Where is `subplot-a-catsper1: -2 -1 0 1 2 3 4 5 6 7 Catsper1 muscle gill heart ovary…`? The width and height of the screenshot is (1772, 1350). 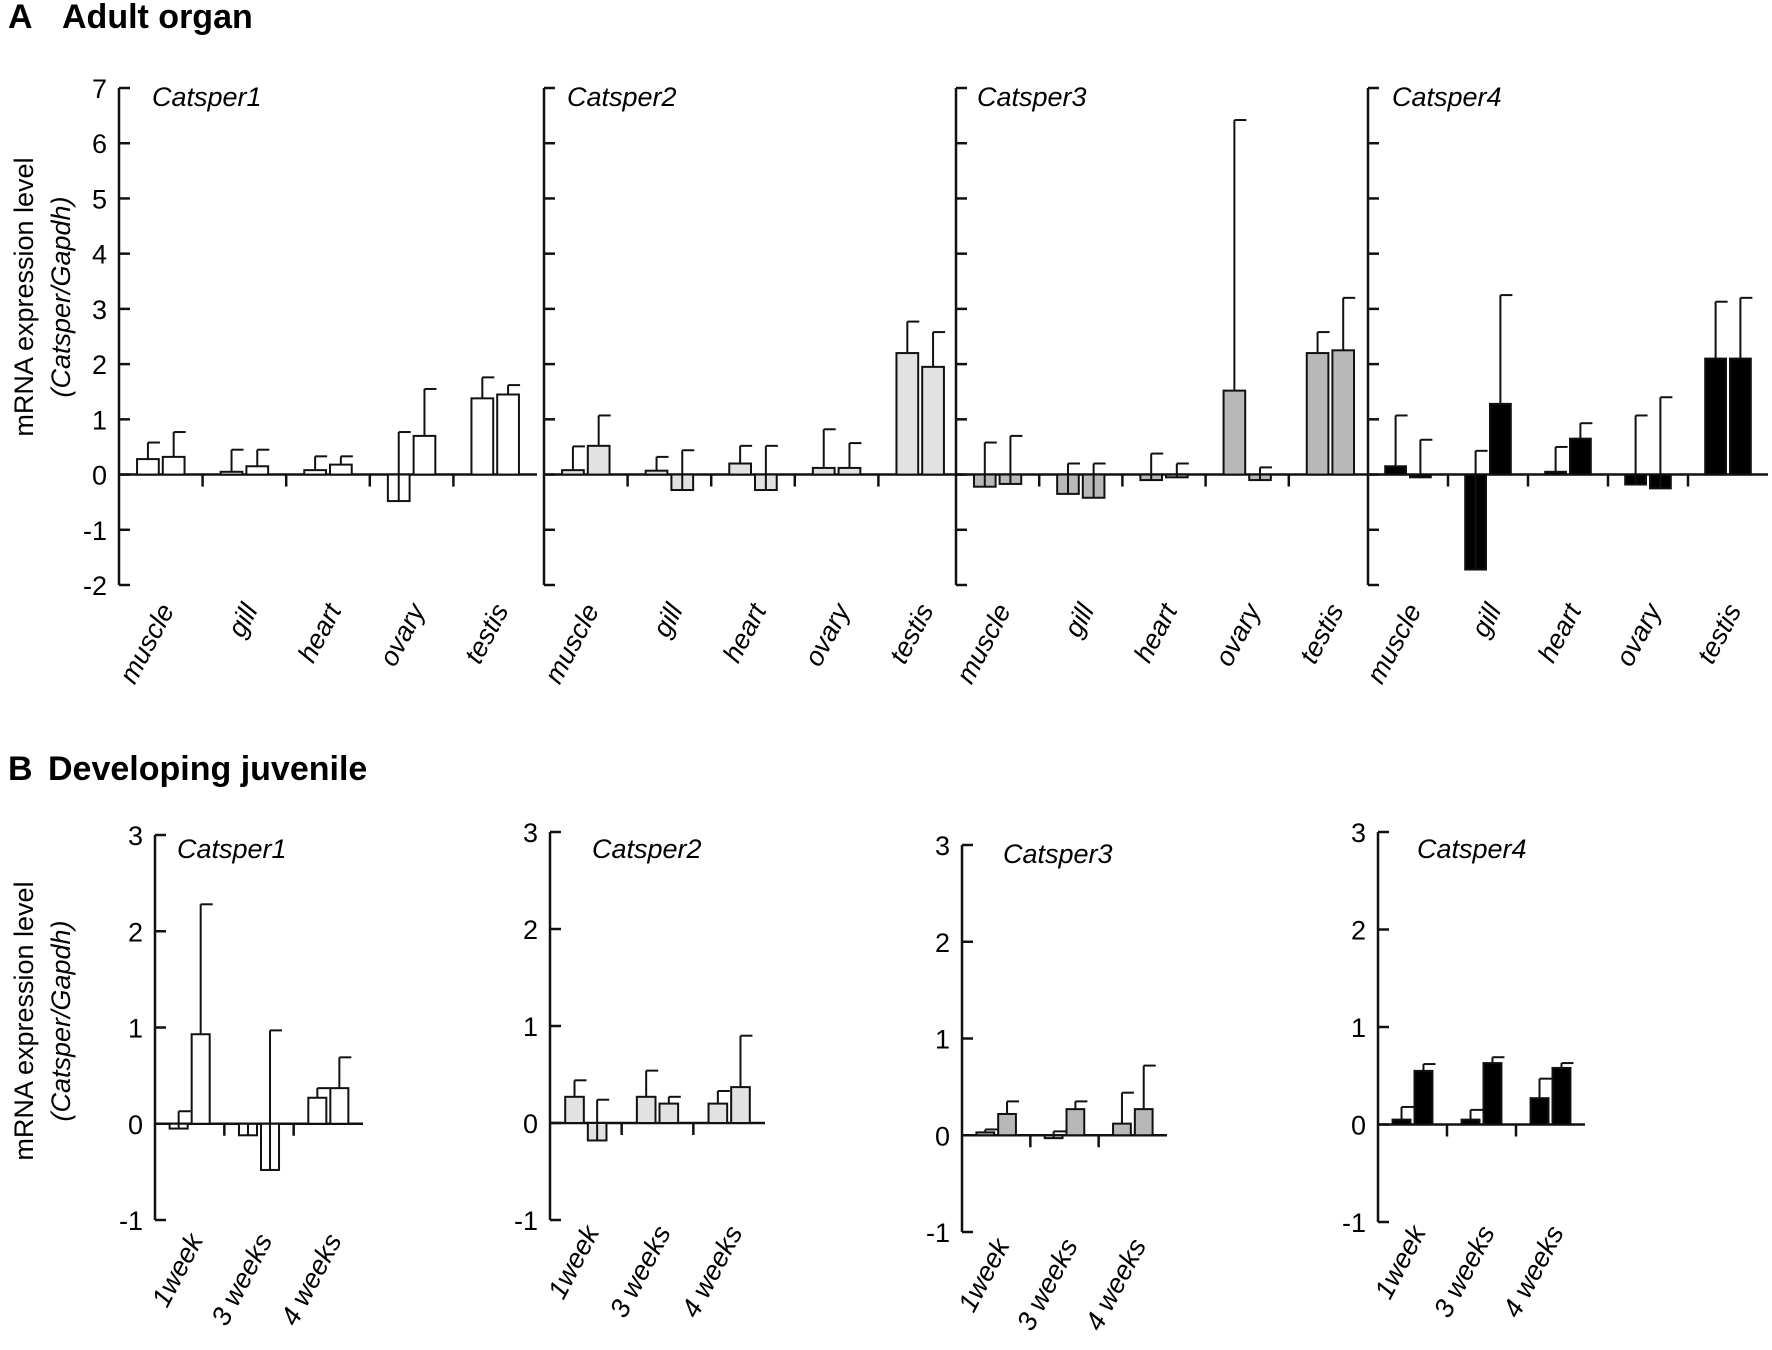
subplot-a-catsper1: -2 -1 0 1 2 3 4 5 6 7 Catsper1 muscle gill heart ovary… is located at coordinates (310, 381).